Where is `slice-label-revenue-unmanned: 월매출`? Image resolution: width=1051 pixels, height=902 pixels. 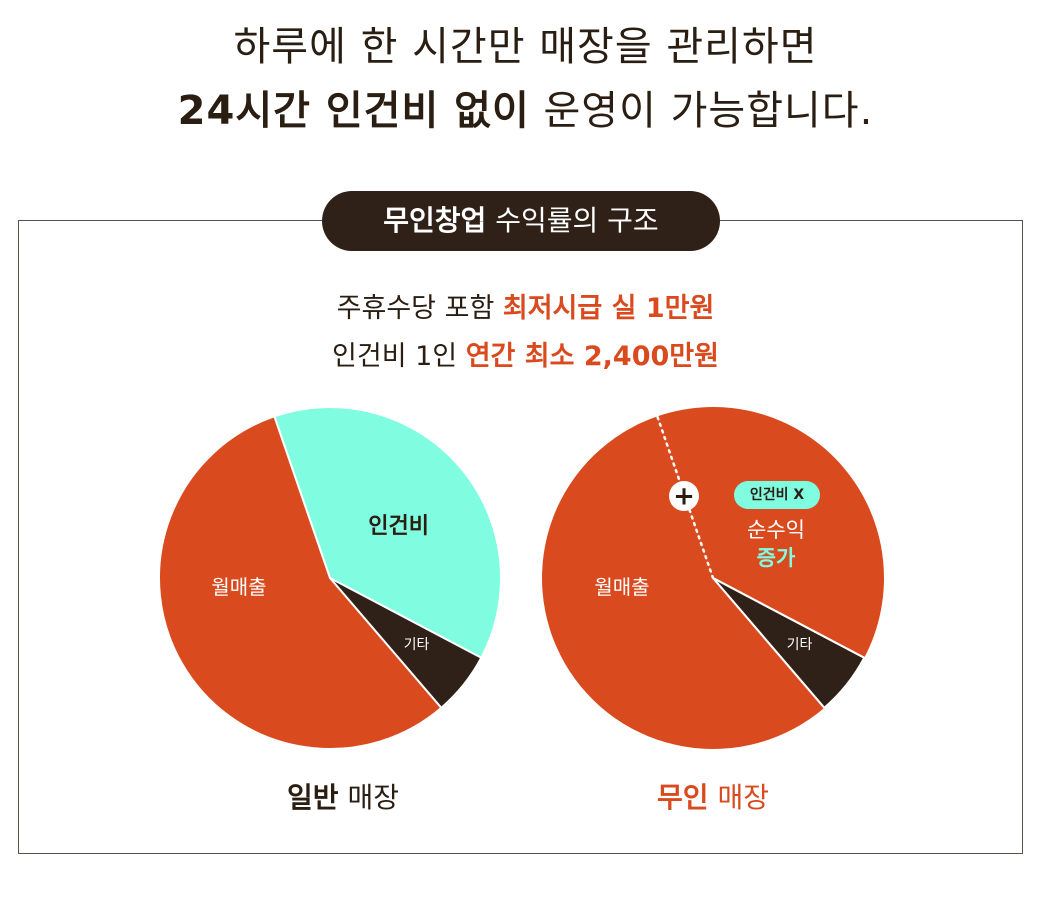 slice-label-revenue-unmanned: 월매출 is located at coordinates (621, 587).